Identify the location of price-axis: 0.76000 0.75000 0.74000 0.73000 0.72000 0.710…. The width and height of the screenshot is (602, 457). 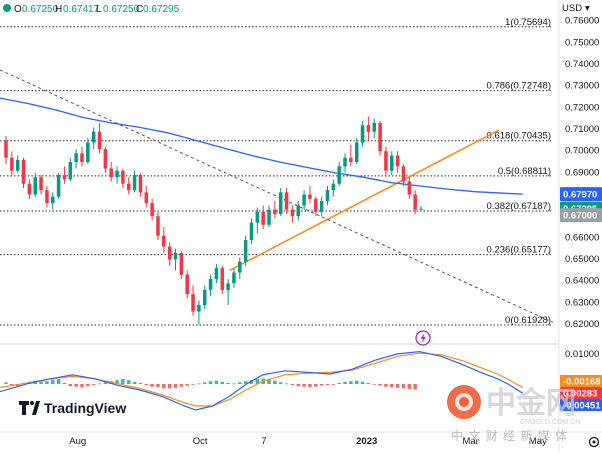
(582, 173).